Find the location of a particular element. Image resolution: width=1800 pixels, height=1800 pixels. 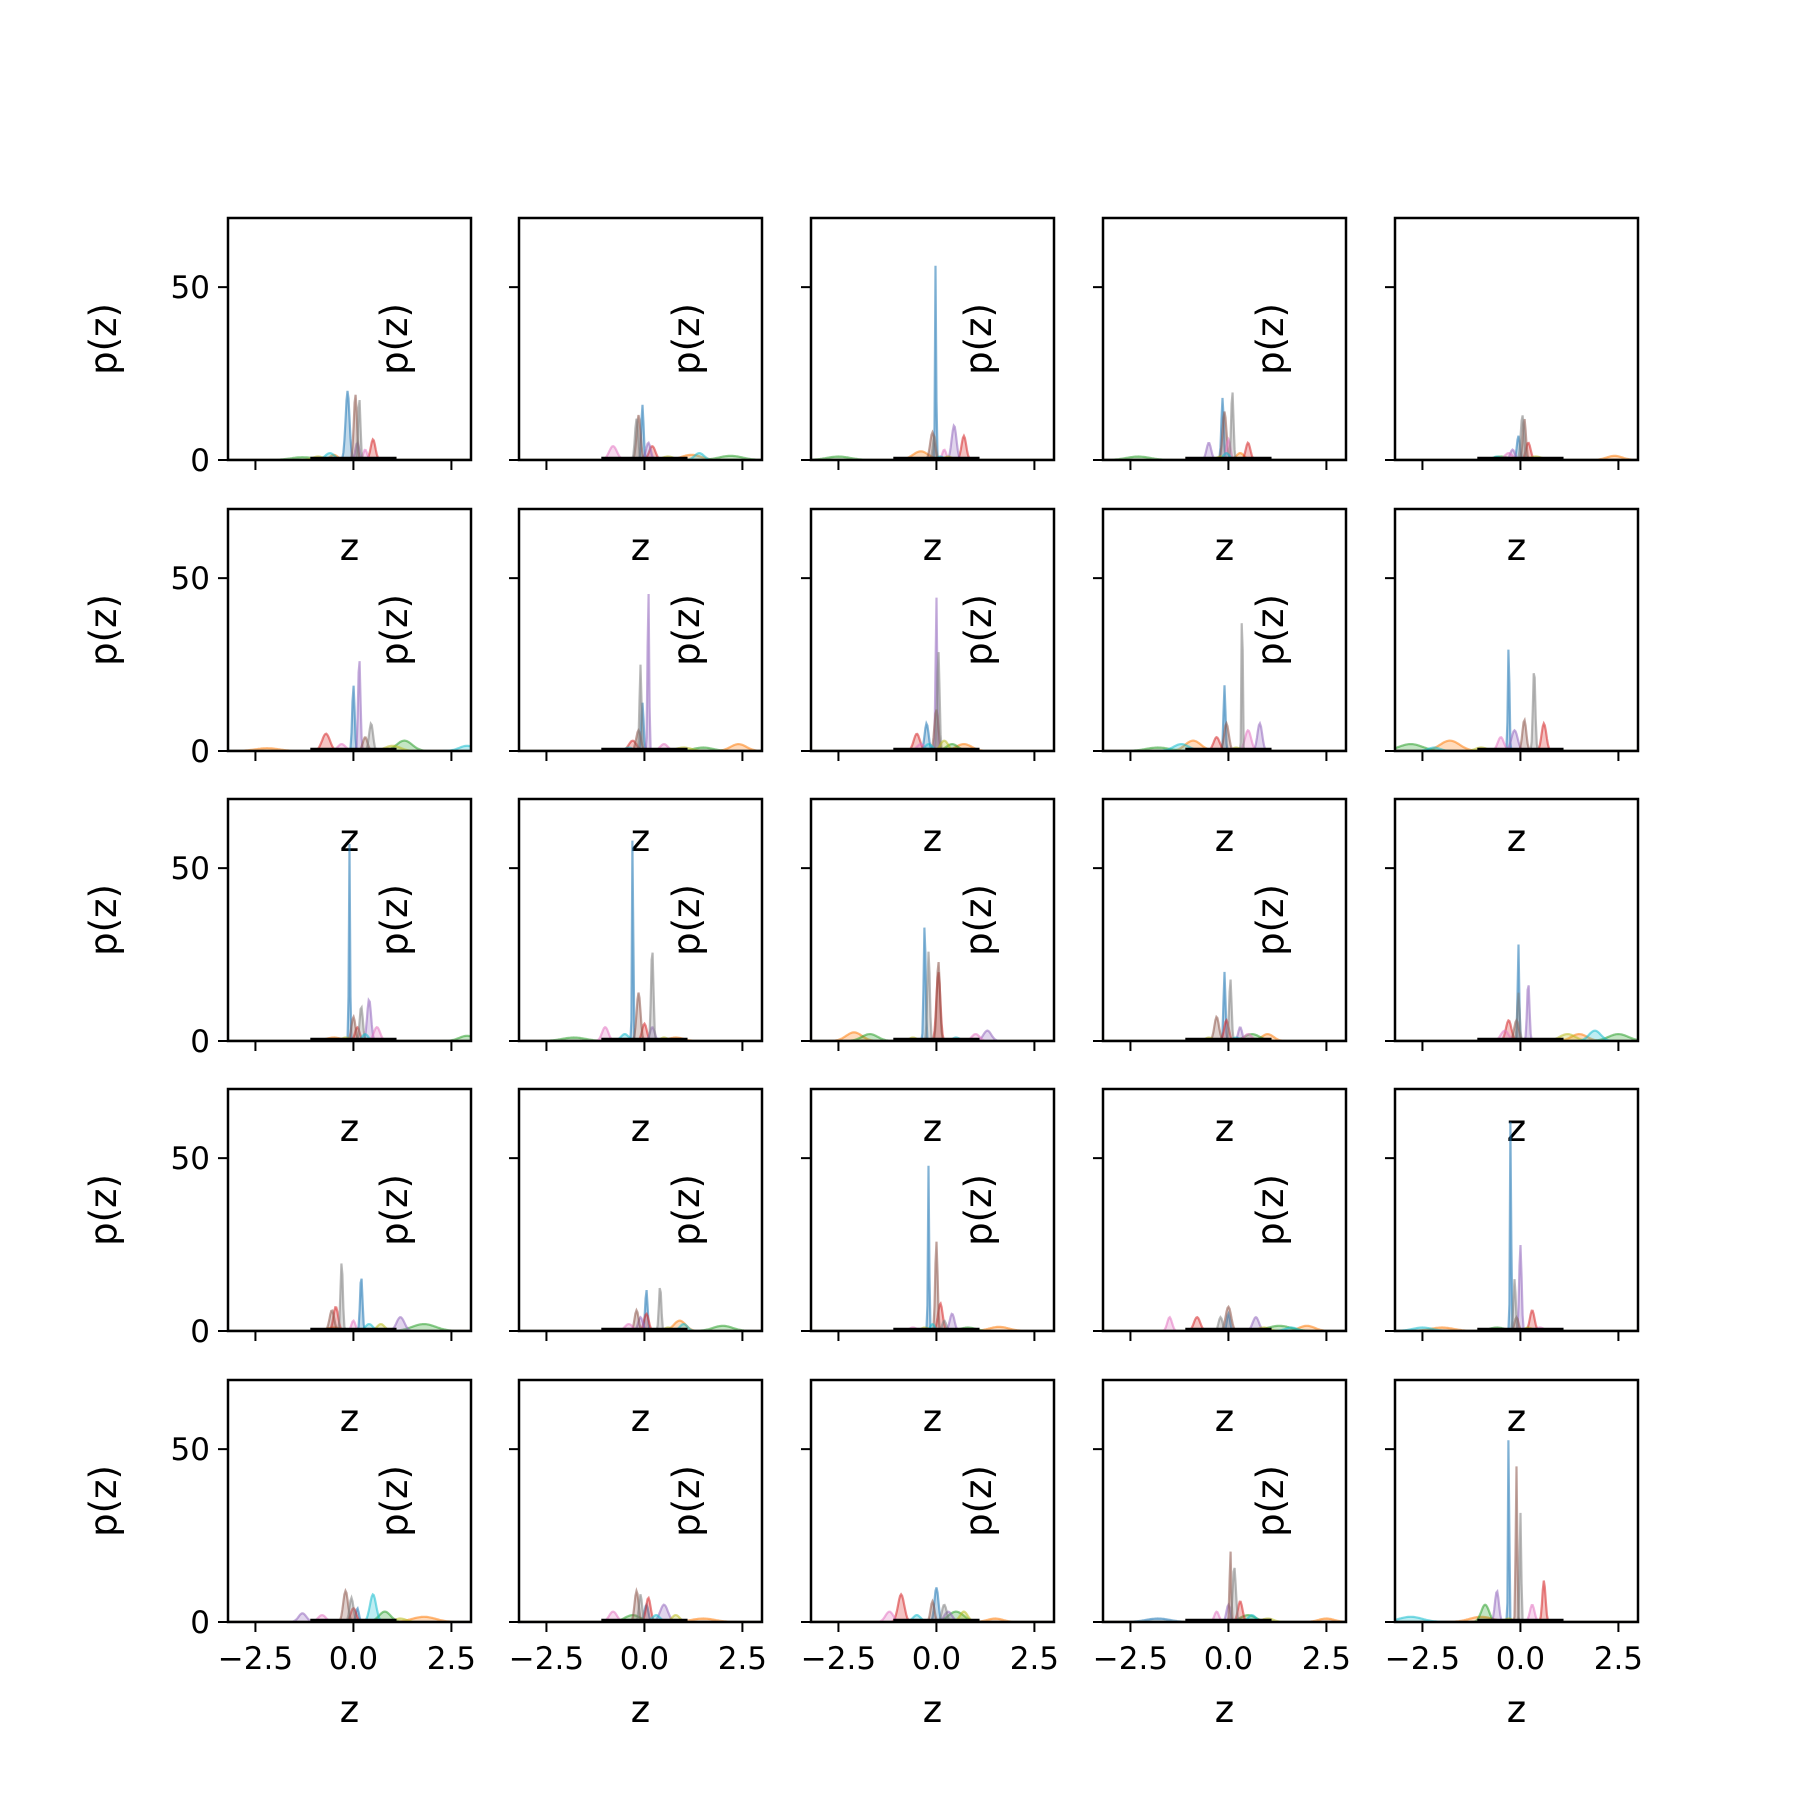

panel-5-1: −2.5 0.0 2.5 z 0 50 p(z) is located at coordinates (279, 1554).